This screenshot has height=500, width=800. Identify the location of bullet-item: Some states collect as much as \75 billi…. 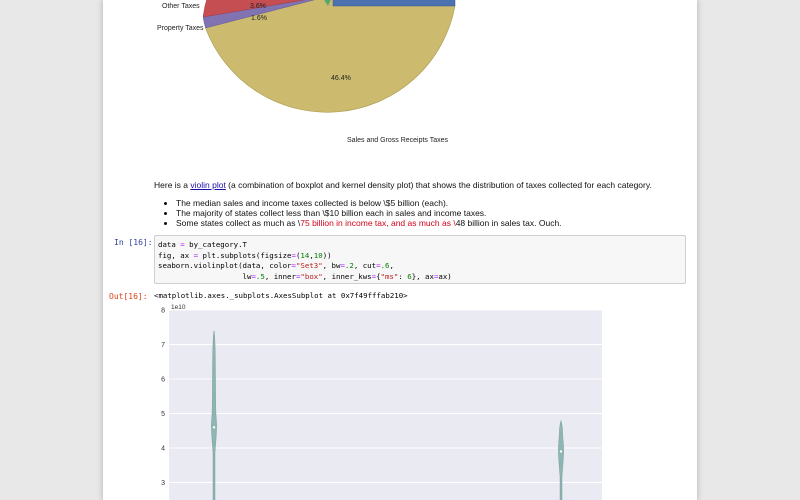
(425, 223).